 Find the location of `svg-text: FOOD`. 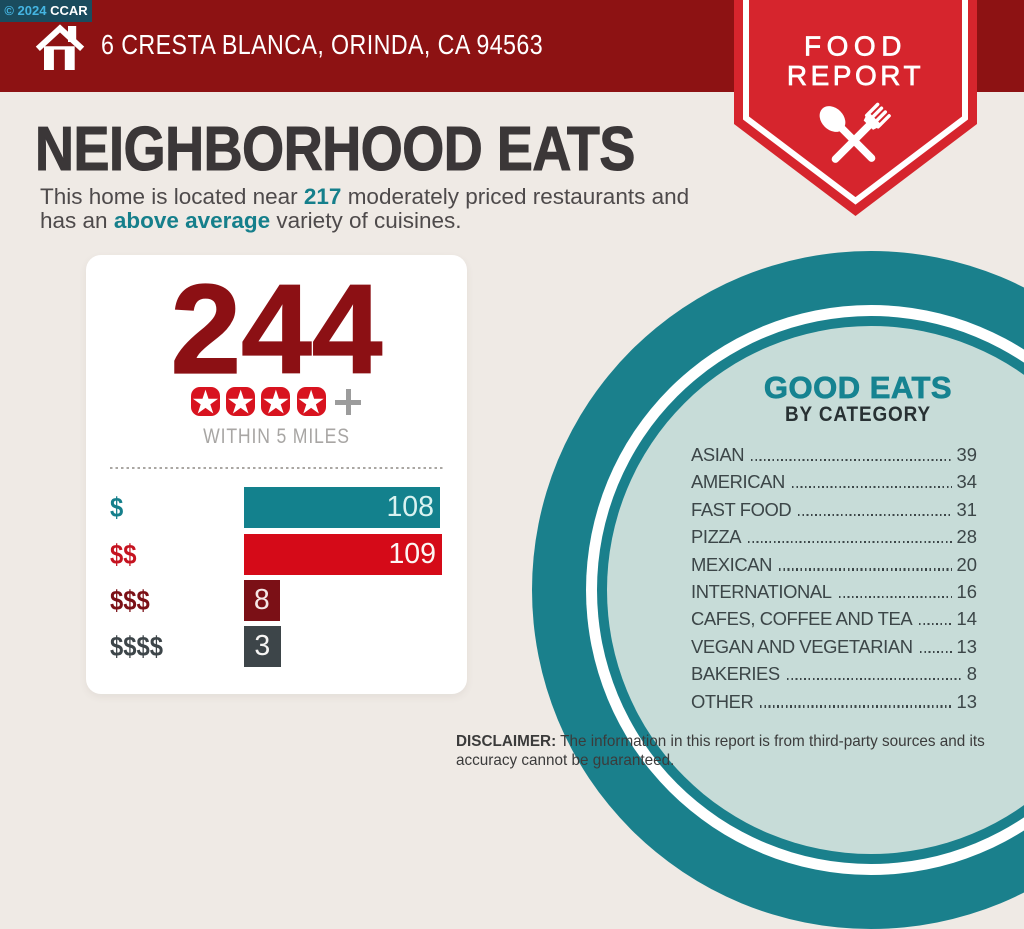

svg-text: FOOD is located at coordinates (855, 46).